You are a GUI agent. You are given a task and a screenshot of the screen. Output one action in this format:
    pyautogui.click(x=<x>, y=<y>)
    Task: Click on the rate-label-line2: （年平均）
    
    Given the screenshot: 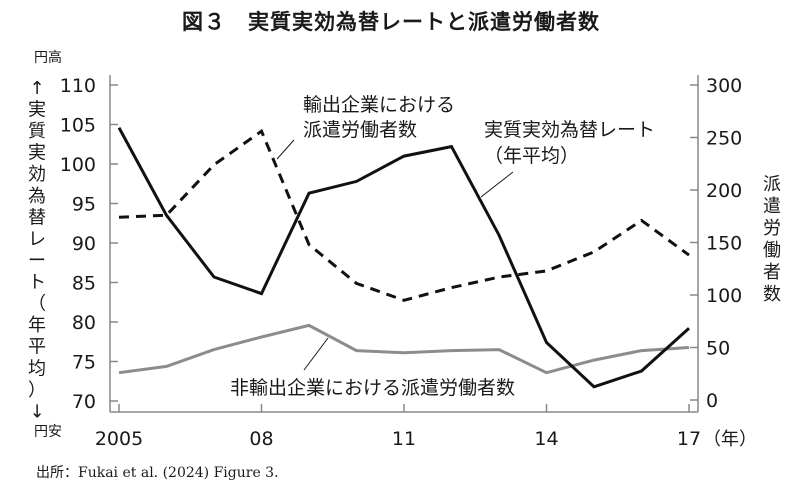 What is the action you would take?
    pyautogui.click(x=531, y=156)
    